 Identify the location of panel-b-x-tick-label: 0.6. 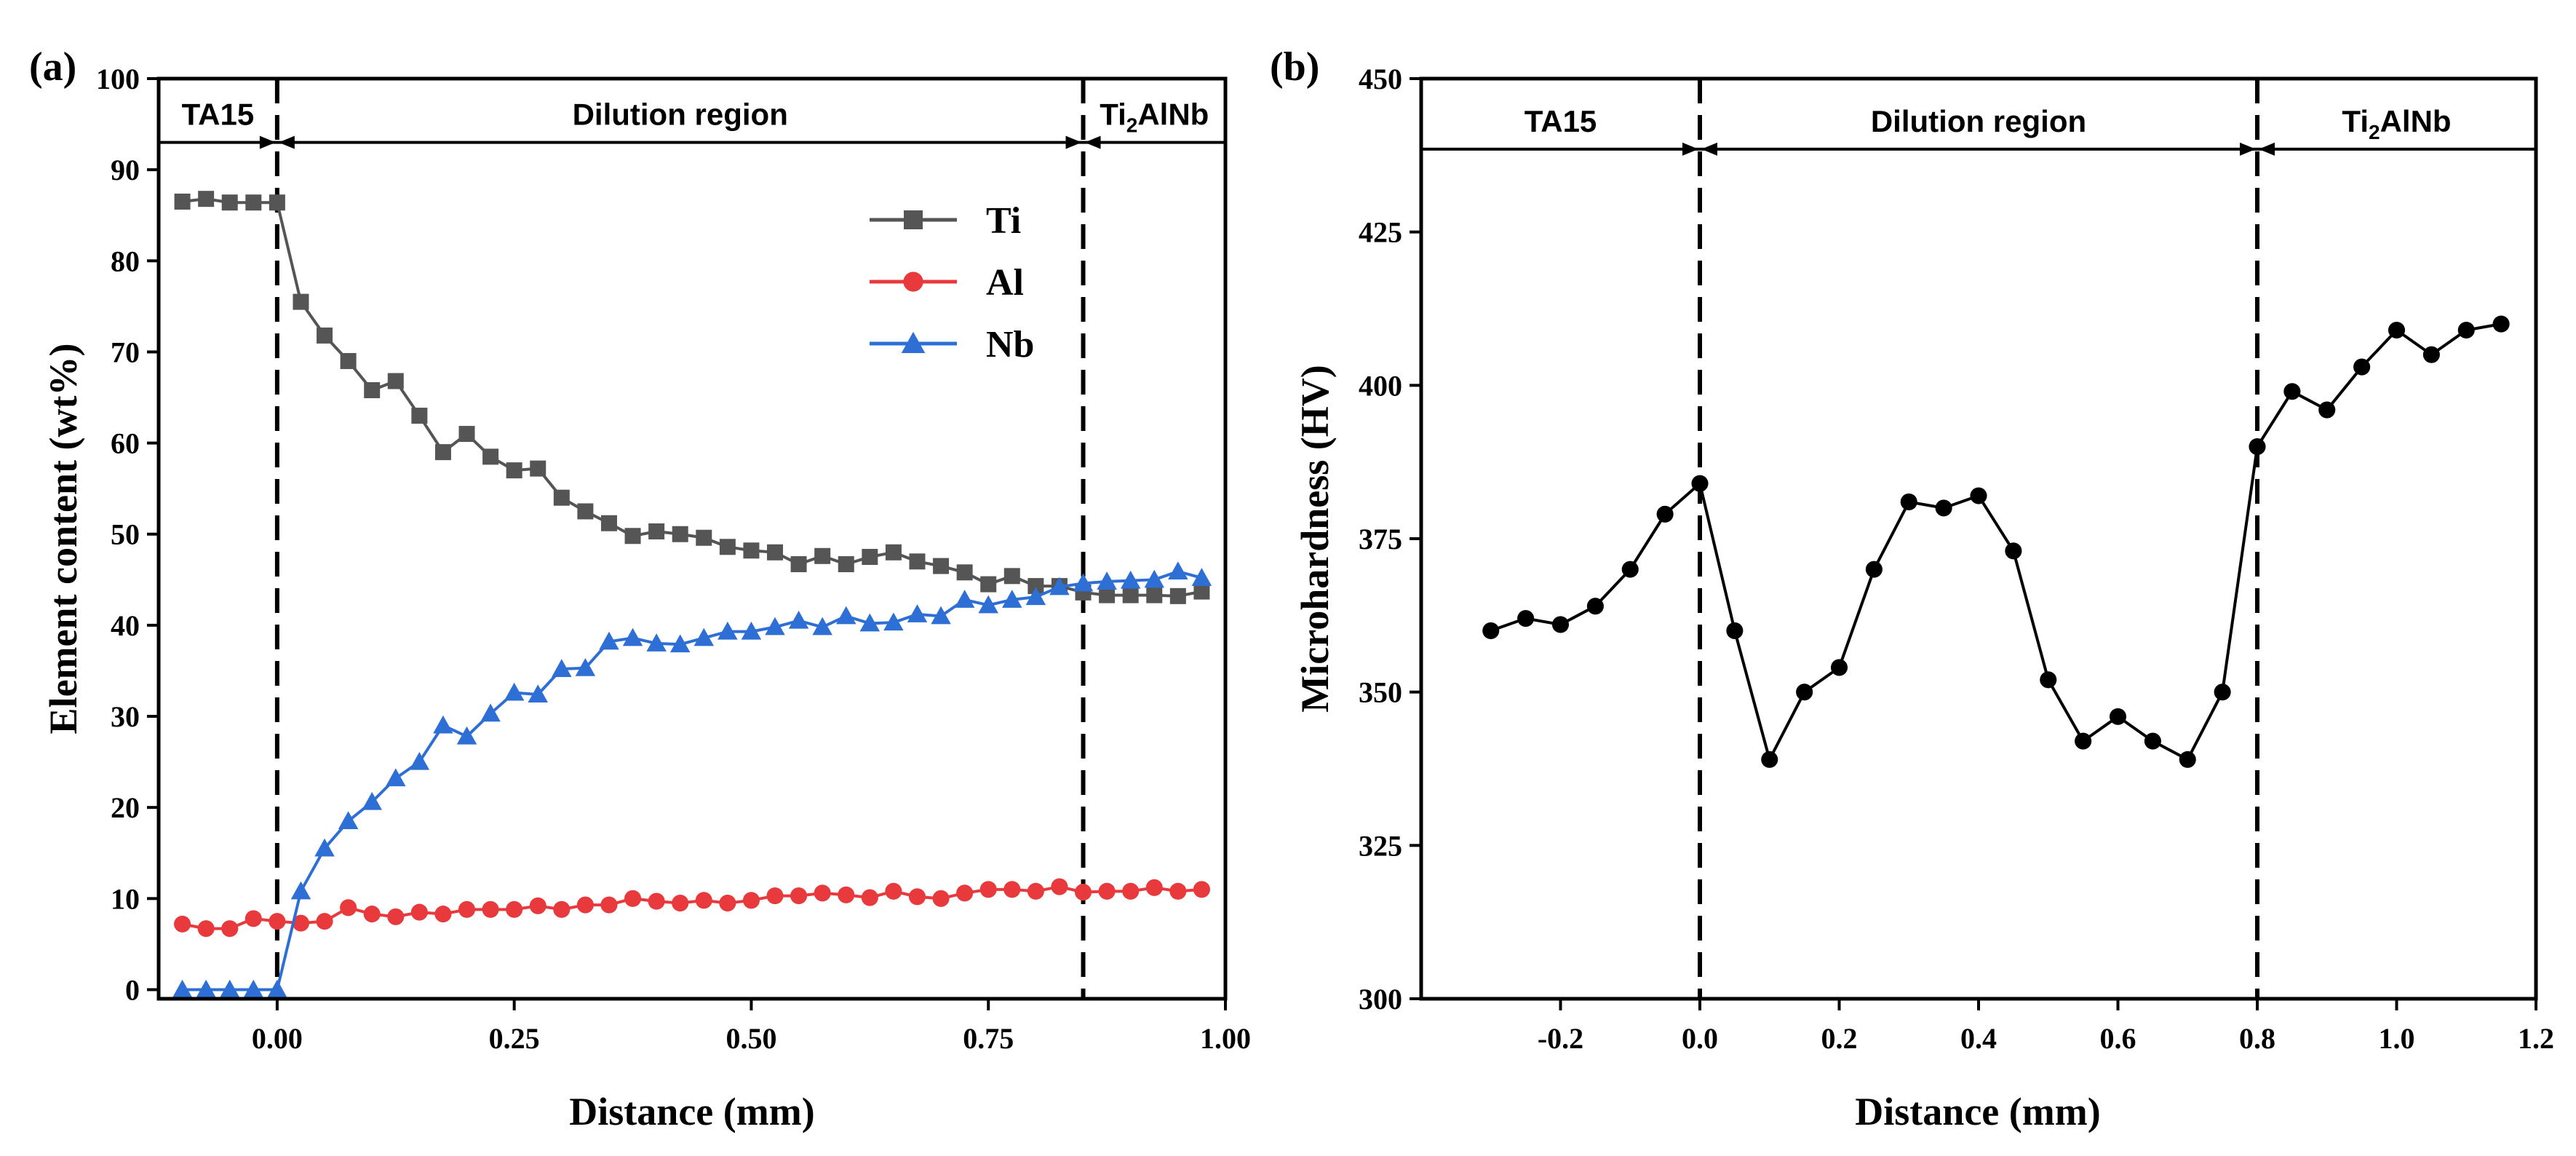
(2118, 1038).